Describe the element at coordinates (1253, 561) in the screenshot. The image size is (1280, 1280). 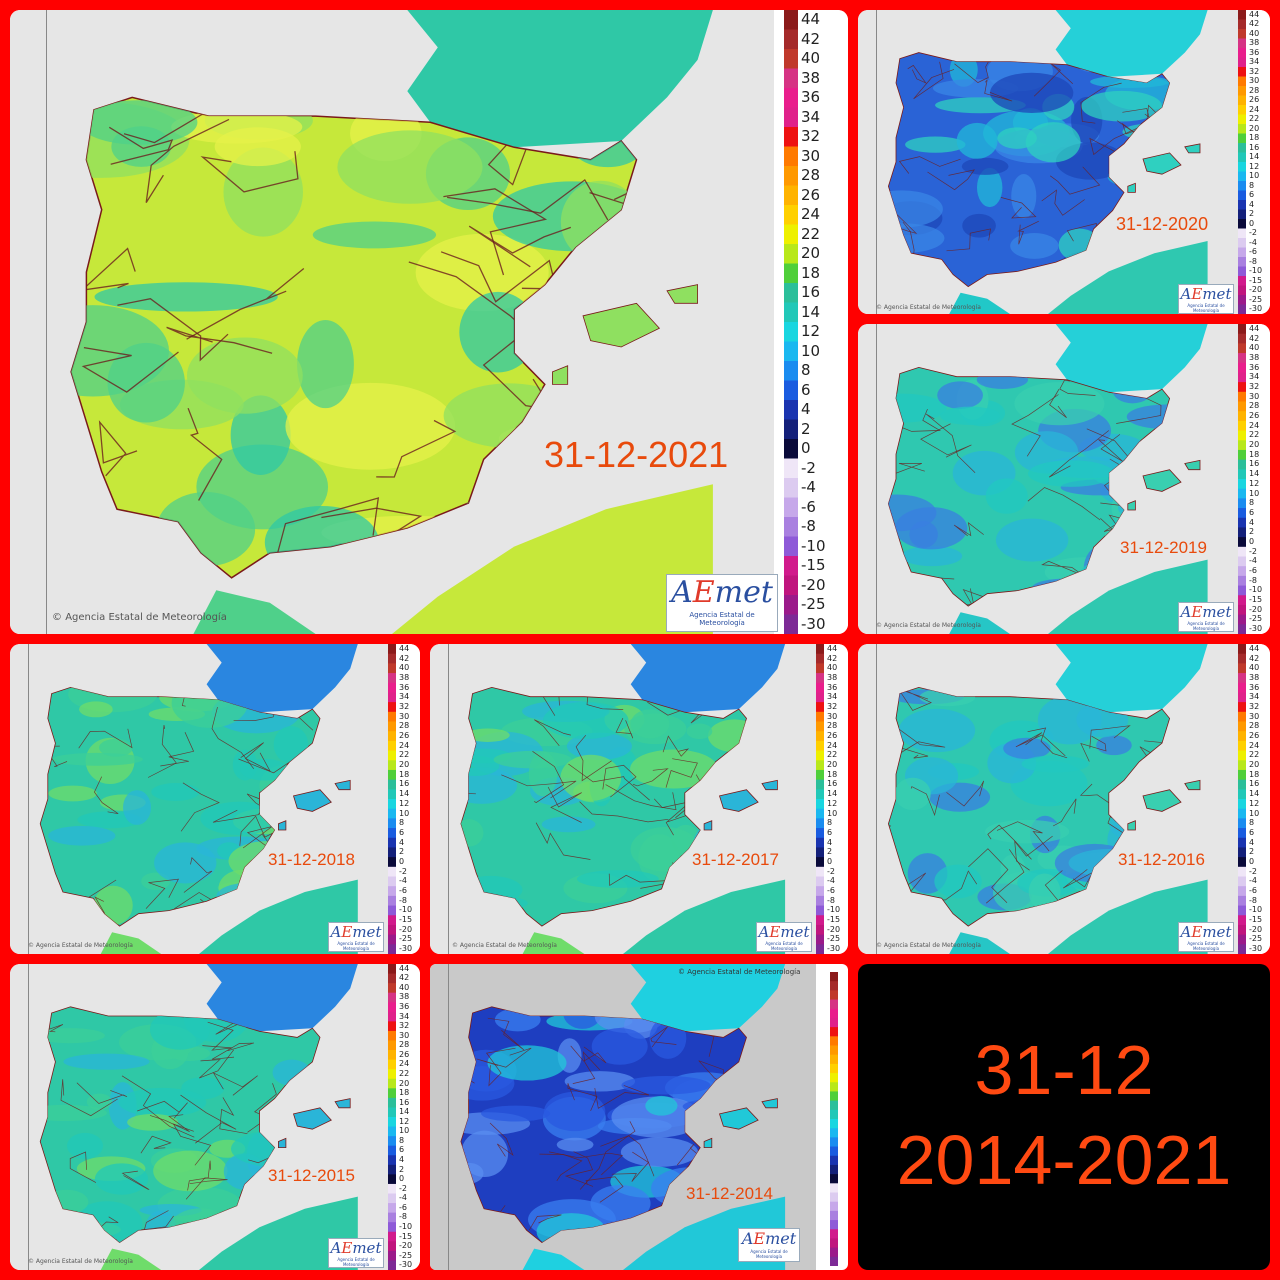
I see `legend-value-label: -4` at that location.